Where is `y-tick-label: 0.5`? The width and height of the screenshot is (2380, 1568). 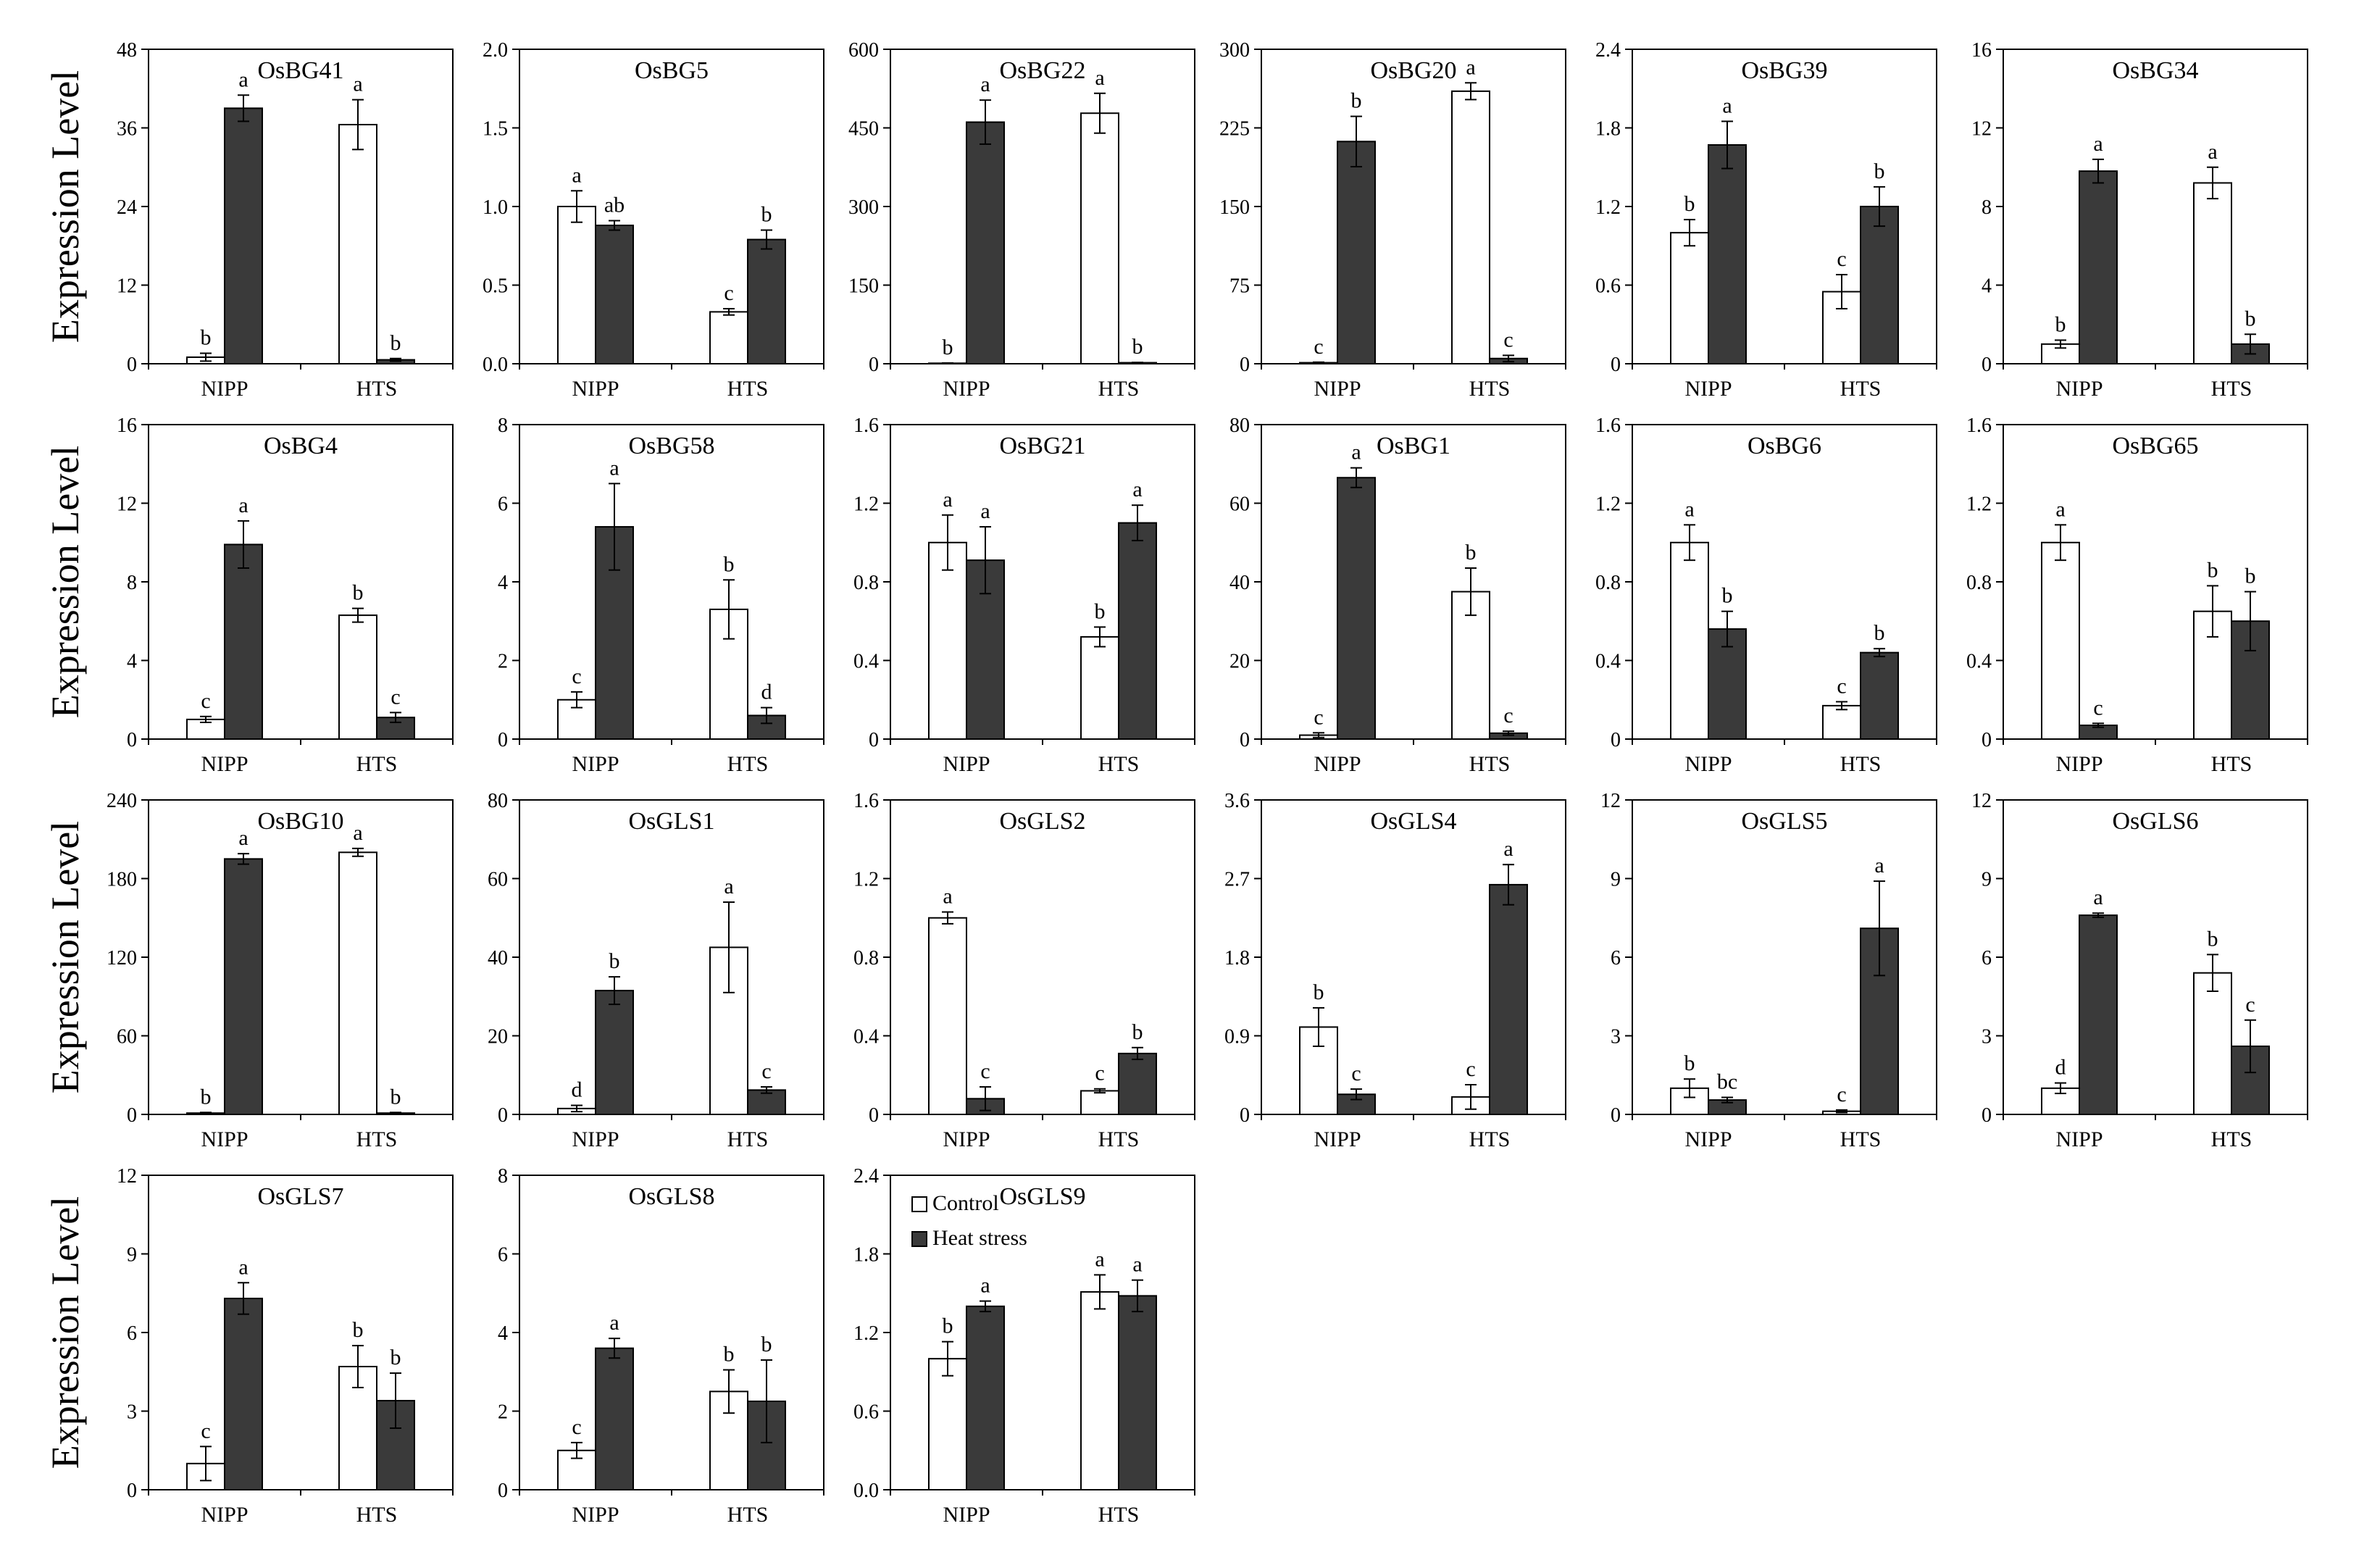
y-tick-label: 0.5 is located at coordinates (495, 286).